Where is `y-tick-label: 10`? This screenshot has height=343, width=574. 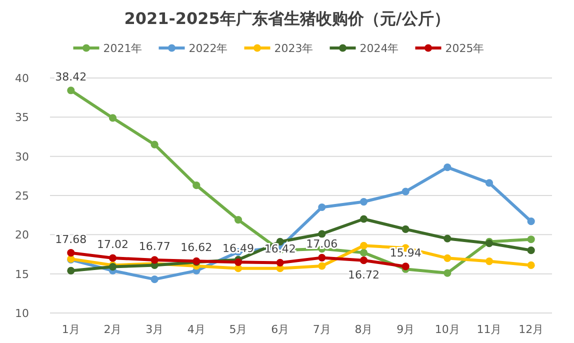
y-tick-label: 10 is located at coordinates (22, 313).